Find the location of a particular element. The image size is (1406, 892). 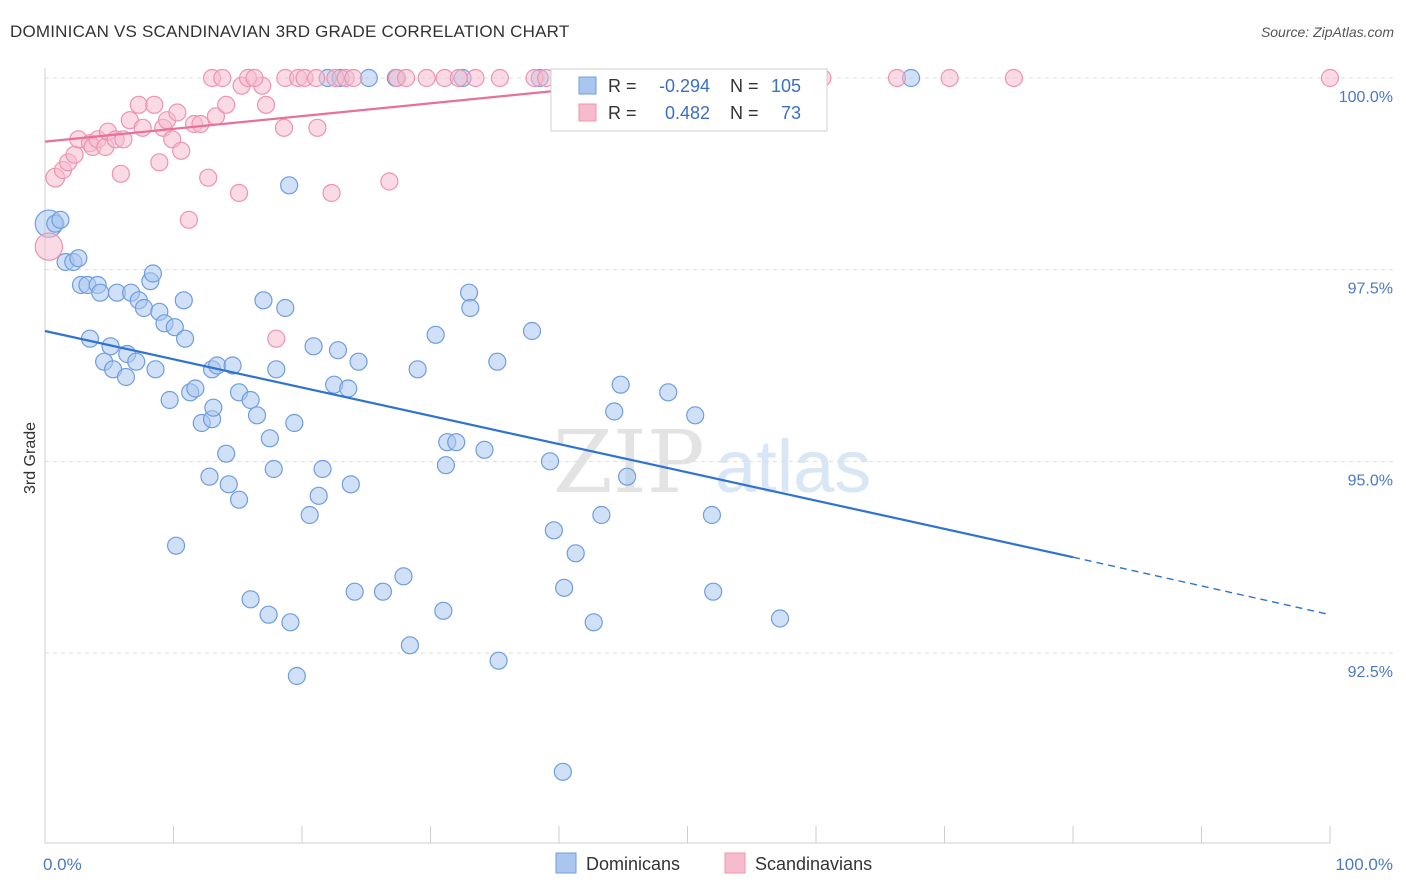

y-axis-label: 3rd Grade is located at coordinates (30, 458).